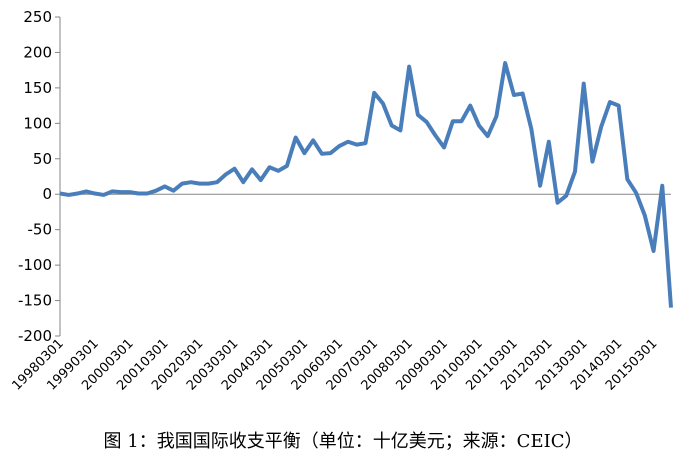 The height and width of the screenshot is (476, 687). Describe the element at coordinates (35, 265) in the screenshot. I see `y-tick-label: -100` at that location.